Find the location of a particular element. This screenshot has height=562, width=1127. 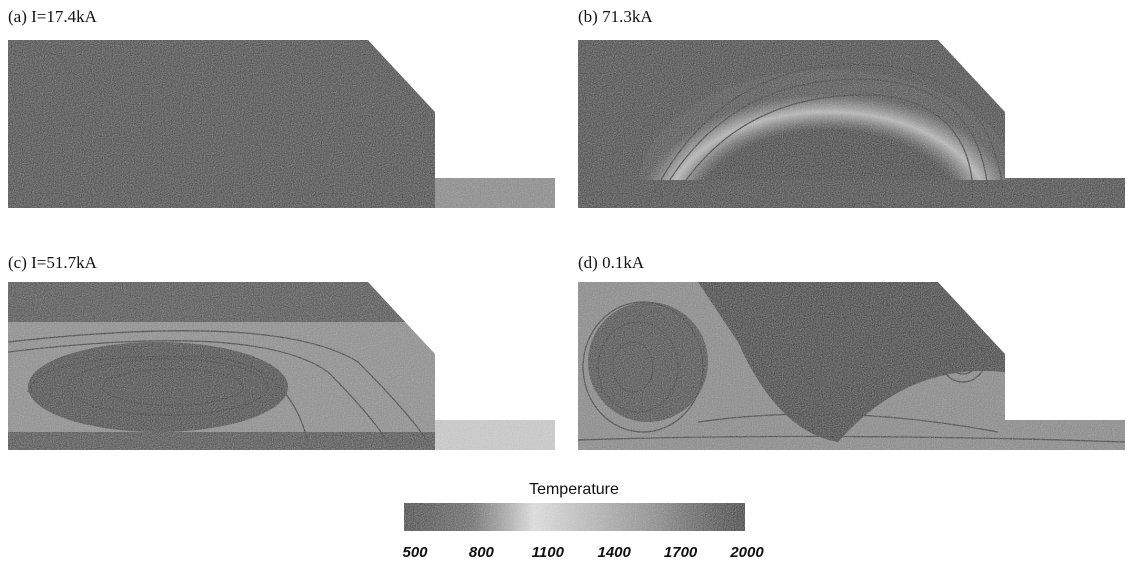

colorbar-tick-label: 1400 is located at coordinates (615, 552).